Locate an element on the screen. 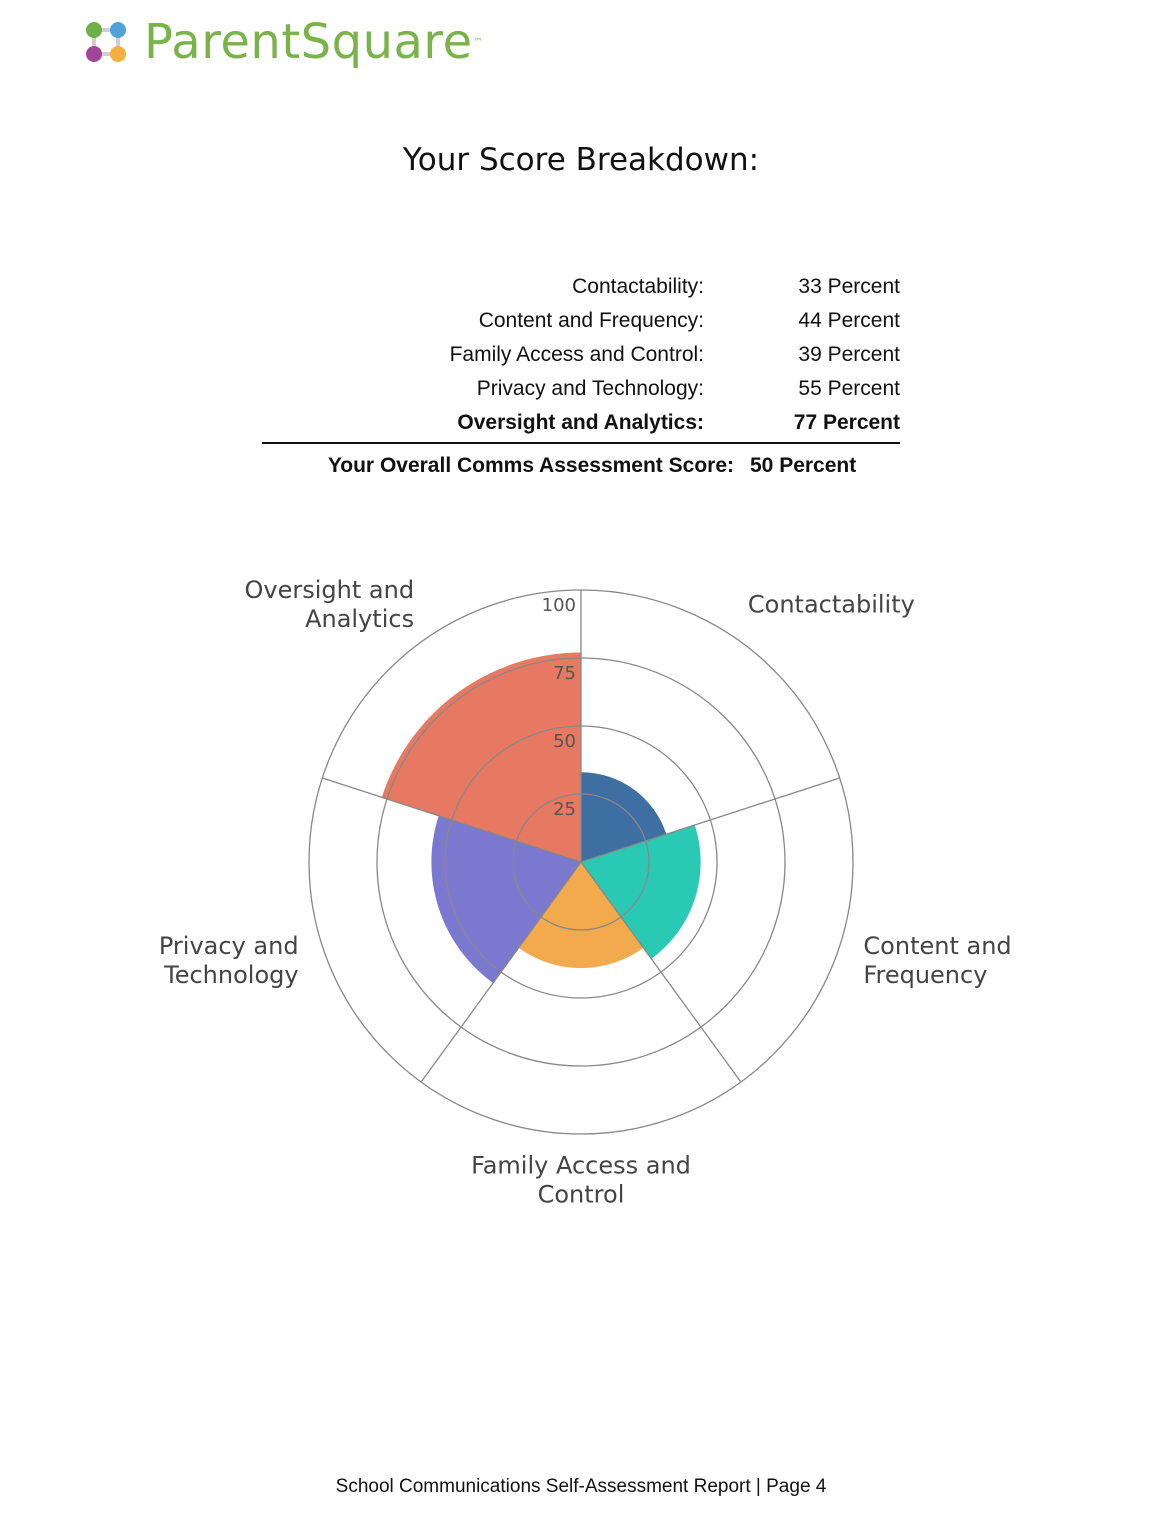 The image size is (1162, 1514). score-label: Privacy and Technology: is located at coordinates (590, 388).